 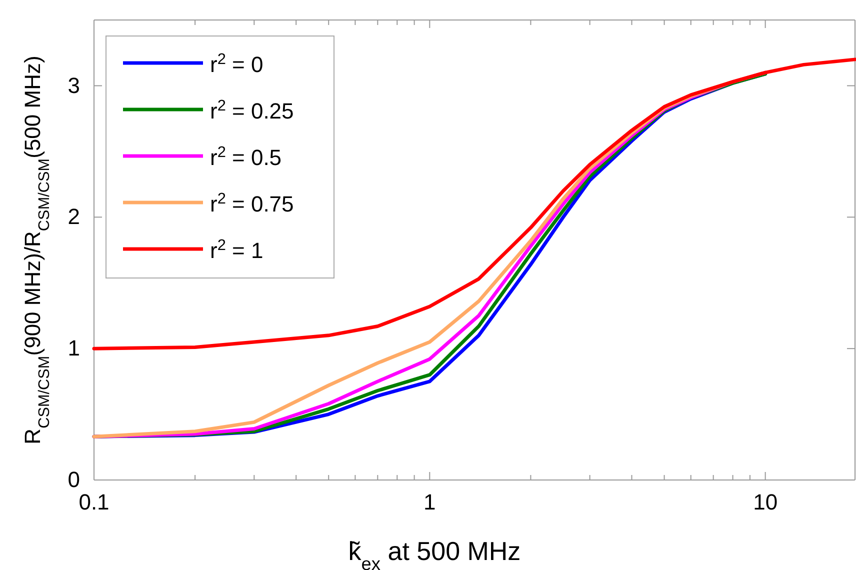 I want to click on x-tick-label: 1, so click(x=430, y=502).